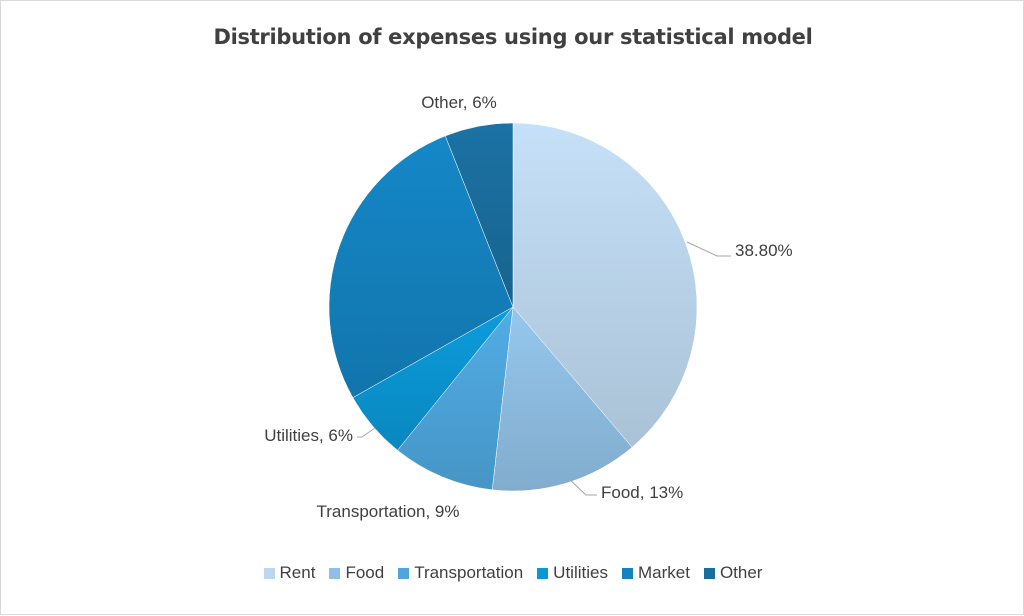  Describe the element at coordinates (388, 511) in the screenshot. I see `data-label-transportation: Transportation, 9%` at that location.